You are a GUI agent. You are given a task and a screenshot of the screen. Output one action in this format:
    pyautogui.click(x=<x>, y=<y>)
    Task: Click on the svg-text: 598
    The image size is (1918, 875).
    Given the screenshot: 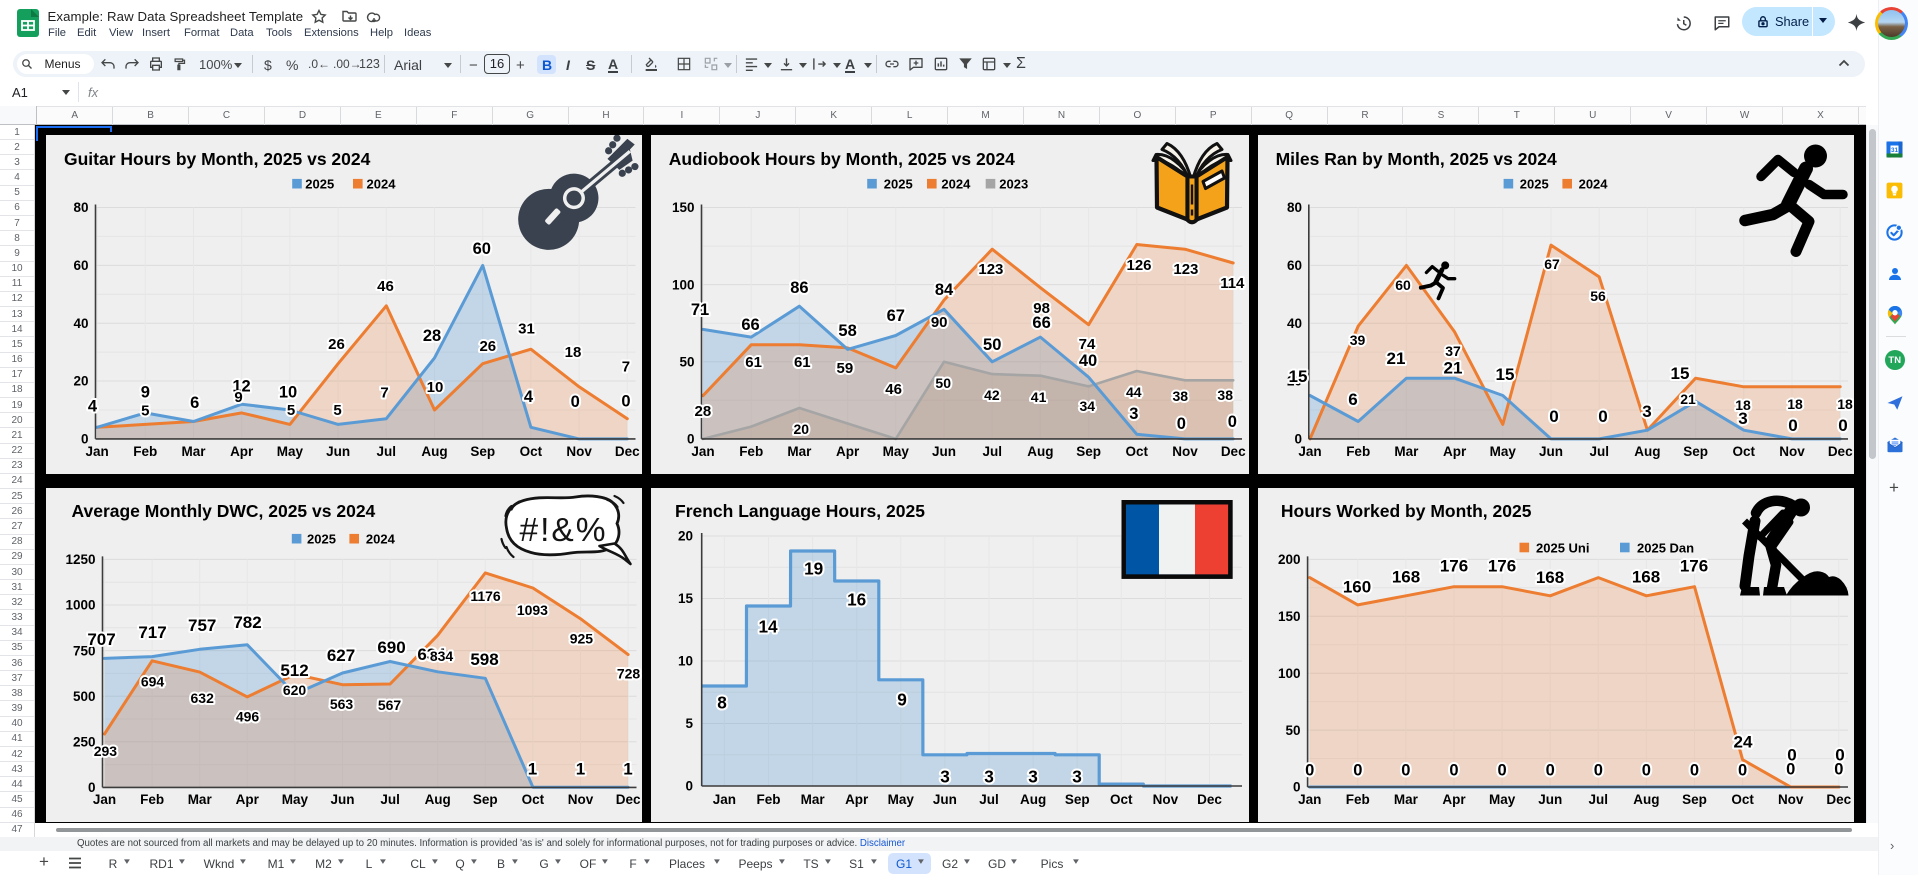 What is the action you would take?
    pyautogui.click(x=484, y=659)
    